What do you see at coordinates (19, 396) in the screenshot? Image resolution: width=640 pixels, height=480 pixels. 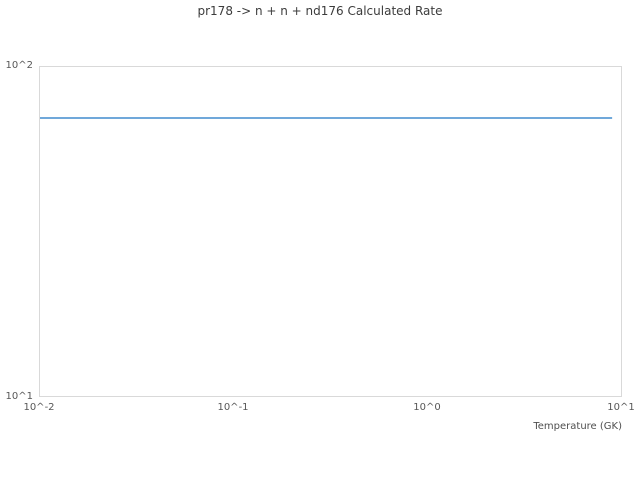 I see `y-tick-label-10: 10^1` at bounding box center [19, 396].